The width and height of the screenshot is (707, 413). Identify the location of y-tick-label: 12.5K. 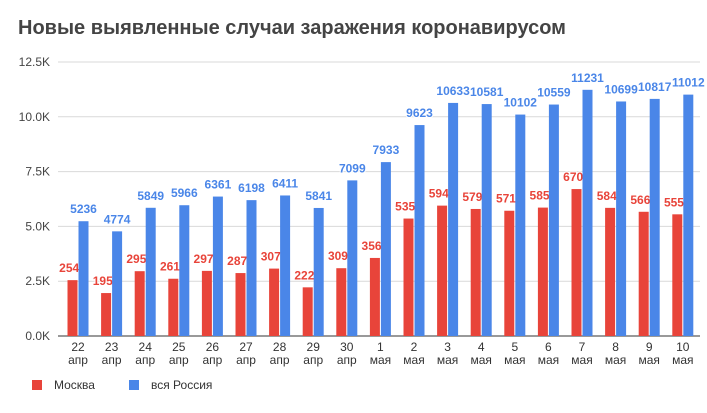
(34, 62).